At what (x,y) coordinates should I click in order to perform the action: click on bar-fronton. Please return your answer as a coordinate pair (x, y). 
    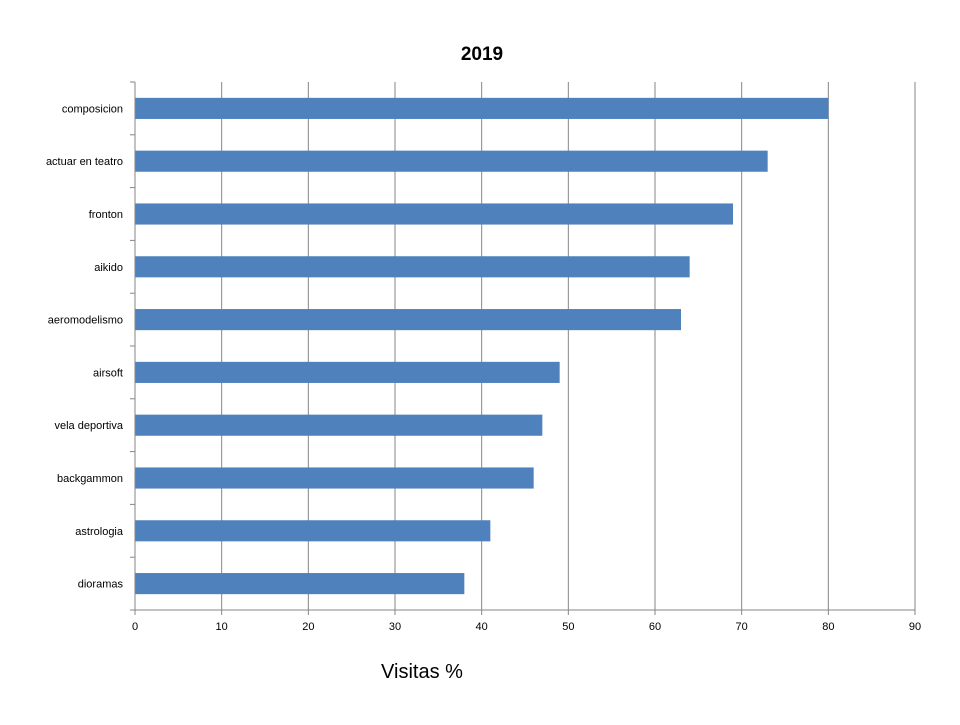
    Looking at the image, I should click on (434, 214).